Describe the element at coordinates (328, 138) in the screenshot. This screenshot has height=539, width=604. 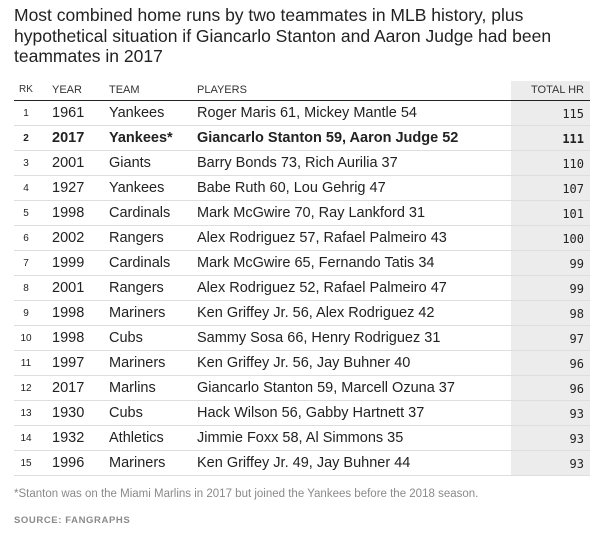
I see `players-cell: Giancarlo Stanton 59, Aaron Judge 52` at that location.